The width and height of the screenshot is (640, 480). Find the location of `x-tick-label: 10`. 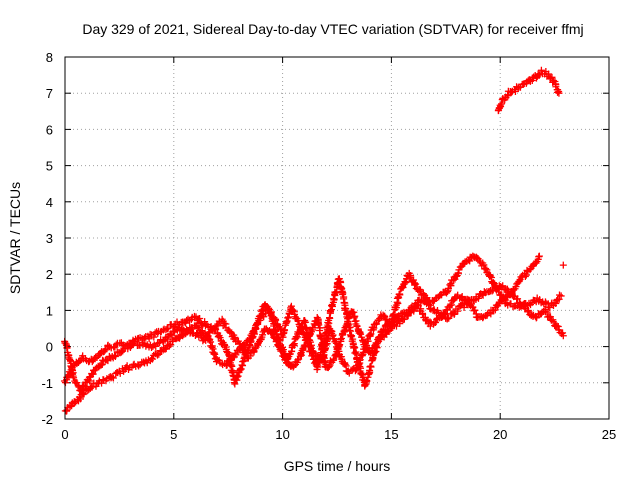

x-tick-label: 10 is located at coordinates (282, 434).